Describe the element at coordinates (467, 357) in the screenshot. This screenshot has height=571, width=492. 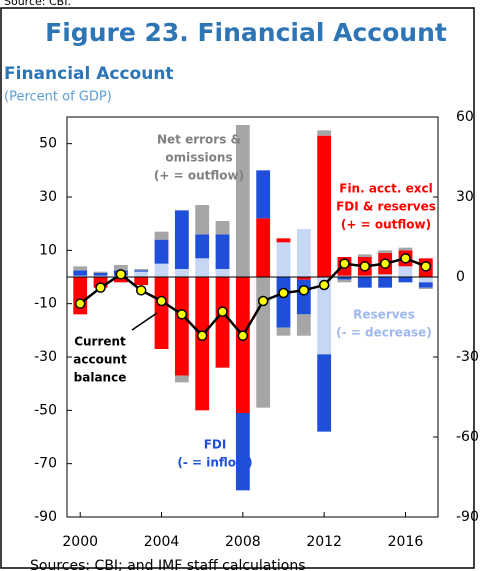
I see `y2-tick-label: -30` at that location.